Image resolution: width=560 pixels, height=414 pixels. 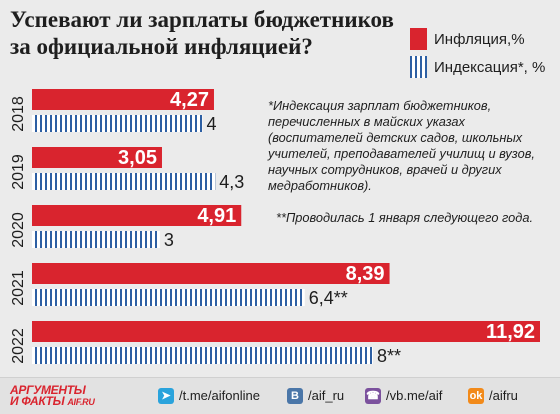 I want to click on label-indexation-2022: 8**, so click(x=389, y=356).